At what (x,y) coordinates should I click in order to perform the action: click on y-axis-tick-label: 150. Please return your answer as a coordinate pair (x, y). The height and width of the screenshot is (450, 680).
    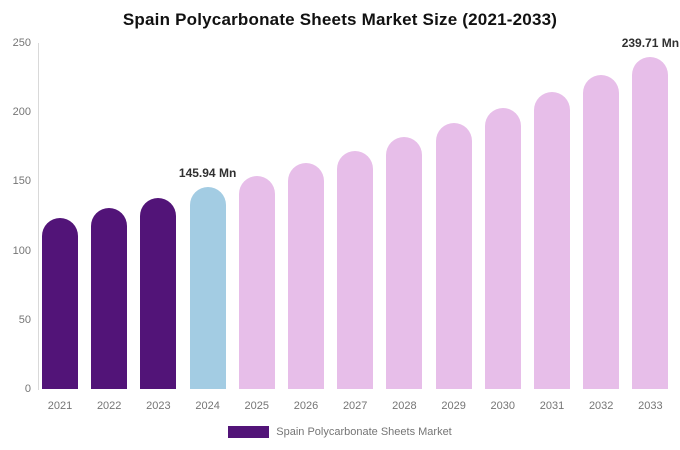
    Looking at the image, I should click on (21, 181).